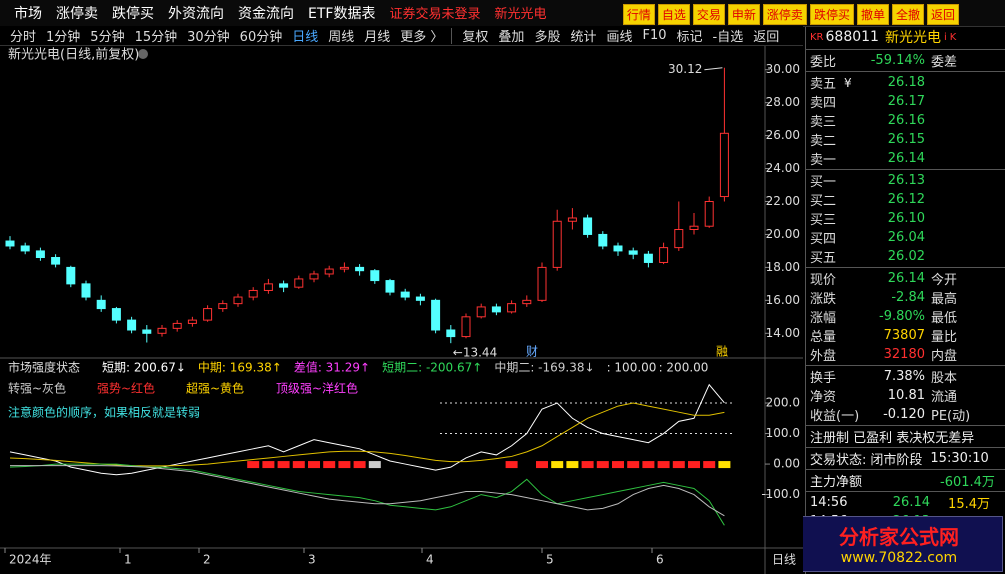 Image resolution: width=1005 pixels, height=574 pixels. I want to click on stat: 外盘 32180 内盘, so click(905, 354).